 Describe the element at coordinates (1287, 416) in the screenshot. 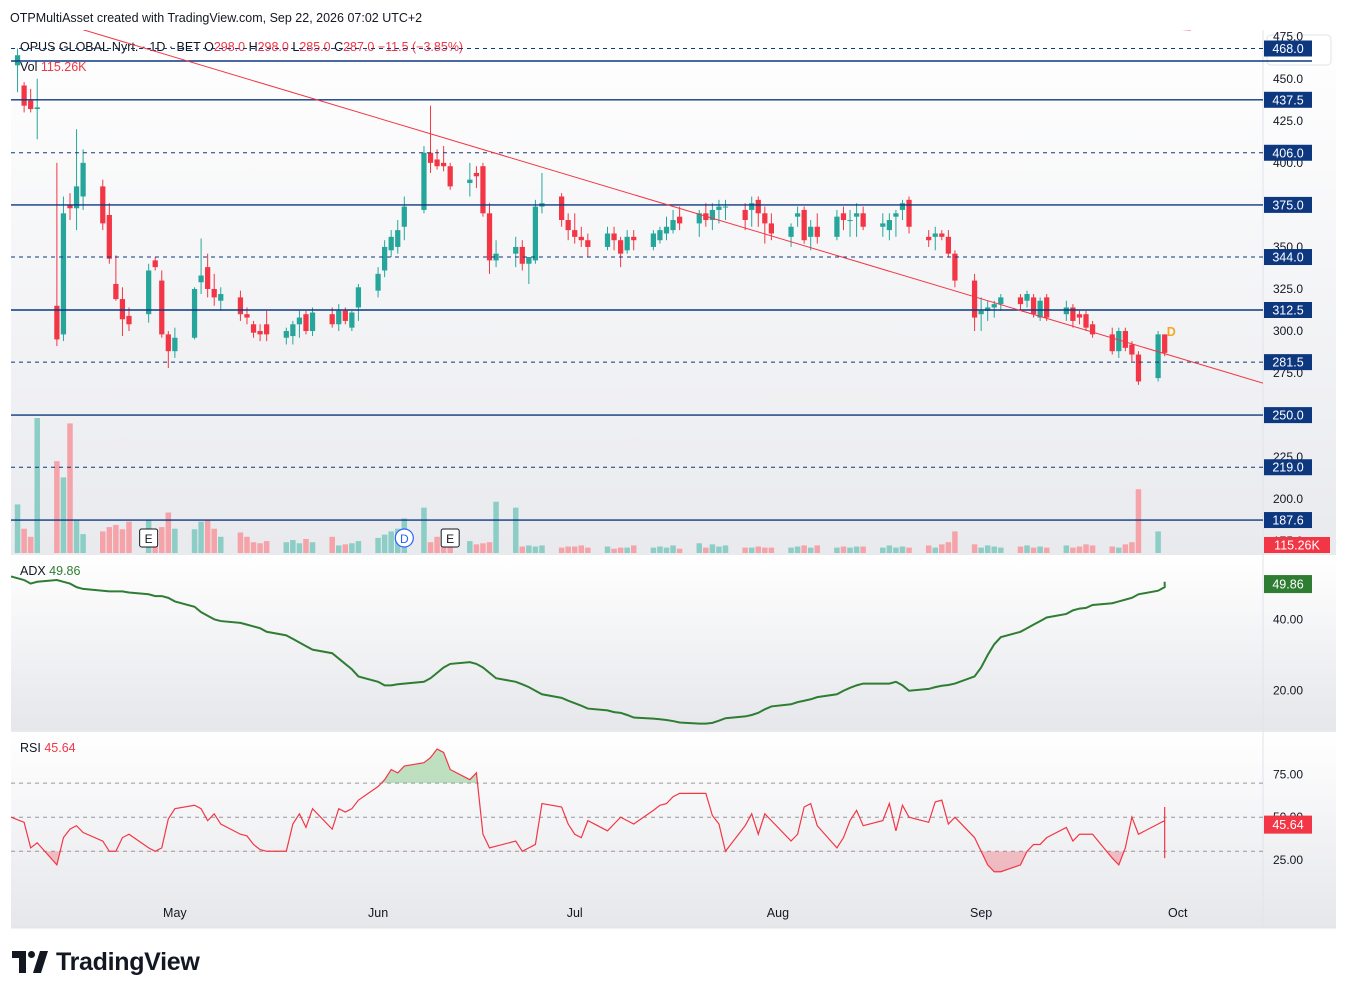

I see `level-label: 250.0` at that location.